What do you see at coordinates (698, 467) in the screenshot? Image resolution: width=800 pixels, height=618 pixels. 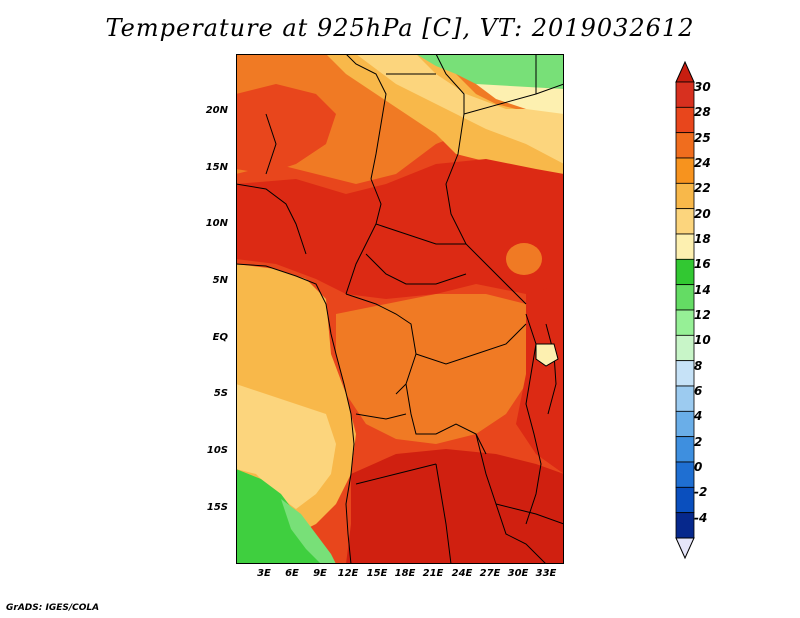 I see `colorbar-label: 0` at bounding box center [698, 467].